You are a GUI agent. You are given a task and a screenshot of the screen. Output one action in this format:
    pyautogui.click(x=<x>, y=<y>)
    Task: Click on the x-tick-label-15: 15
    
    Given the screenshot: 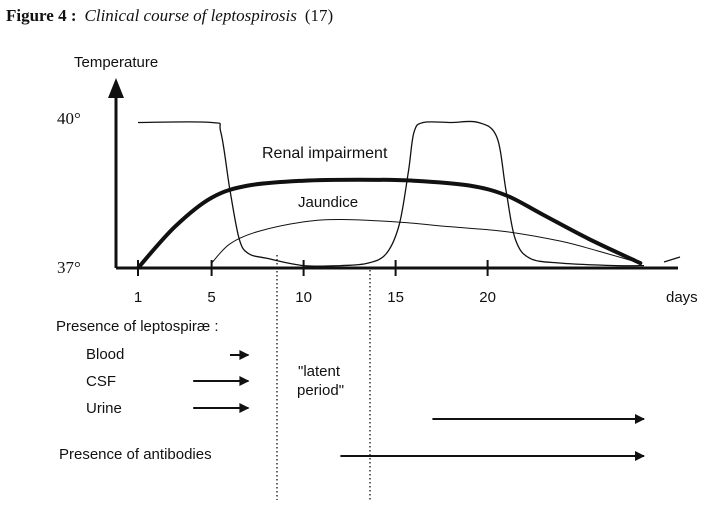 What is the action you would take?
    pyautogui.click(x=395, y=297)
    